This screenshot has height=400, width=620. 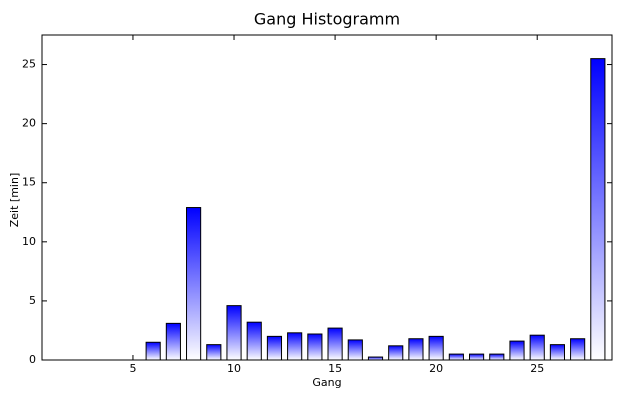 What do you see at coordinates (436, 368) in the screenshot?
I see `x-tick-label: 20` at bounding box center [436, 368].